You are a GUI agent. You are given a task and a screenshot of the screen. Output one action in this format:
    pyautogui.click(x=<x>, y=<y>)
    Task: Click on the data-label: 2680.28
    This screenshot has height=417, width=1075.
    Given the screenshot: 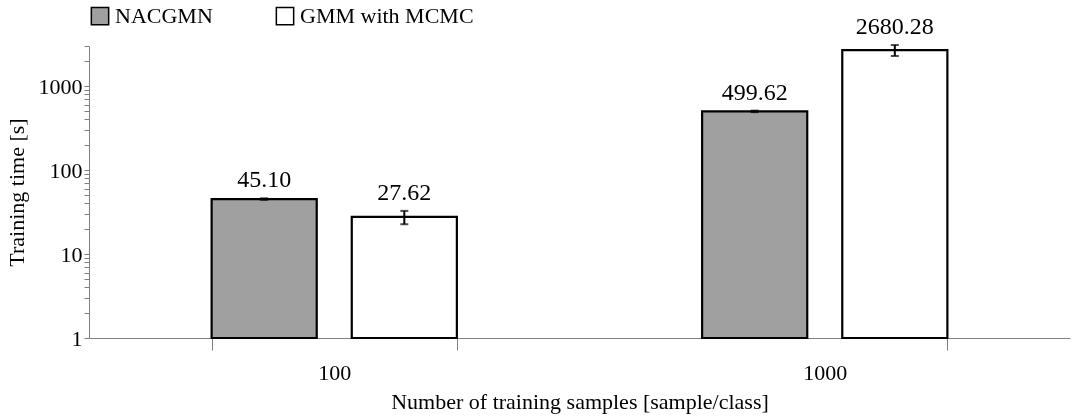 What is the action you would take?
    pyautogui.click(x=894, y=26)
    